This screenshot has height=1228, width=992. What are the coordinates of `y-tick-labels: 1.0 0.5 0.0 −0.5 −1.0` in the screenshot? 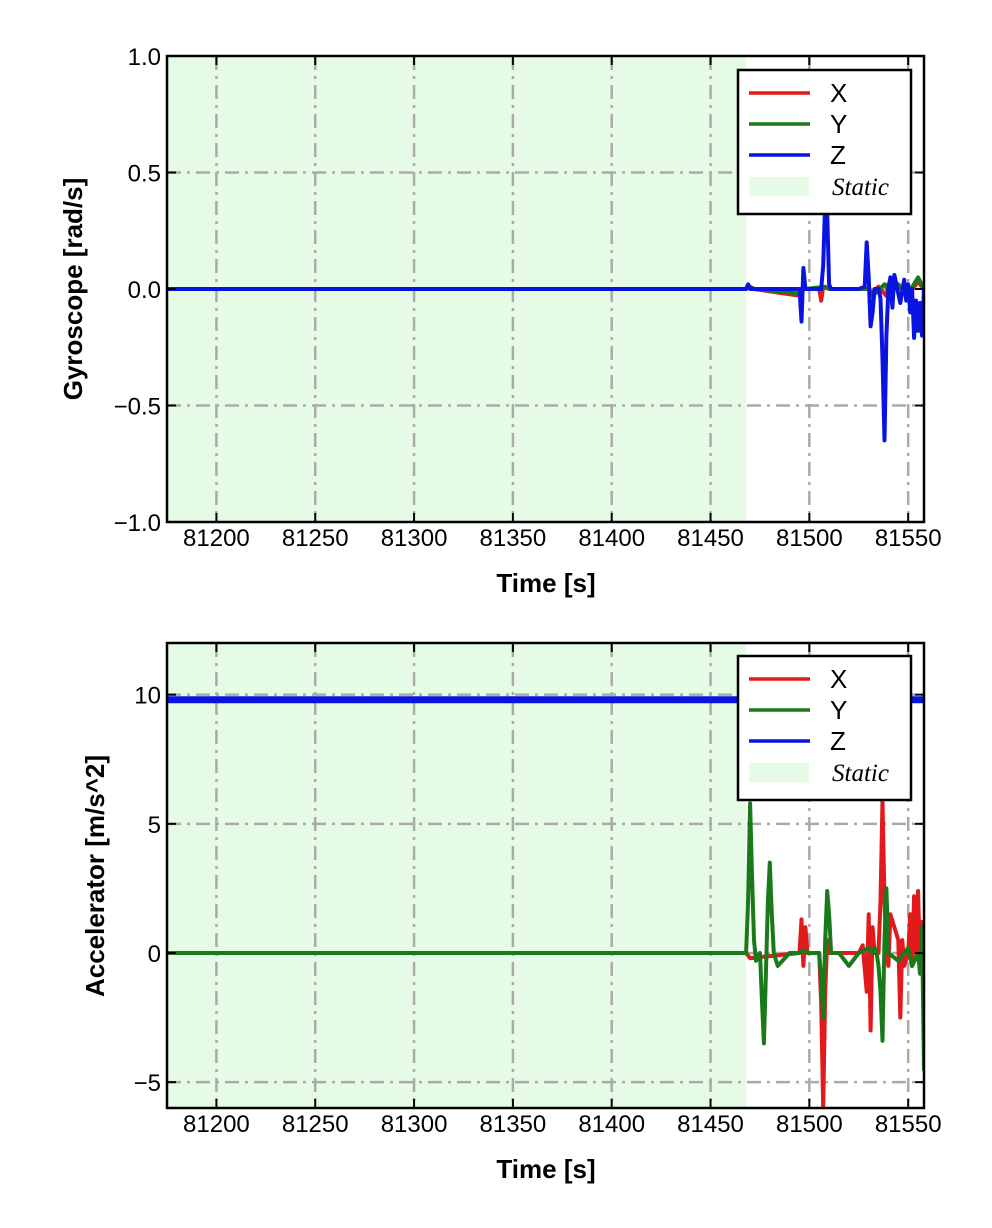 It's located at (137, 290).